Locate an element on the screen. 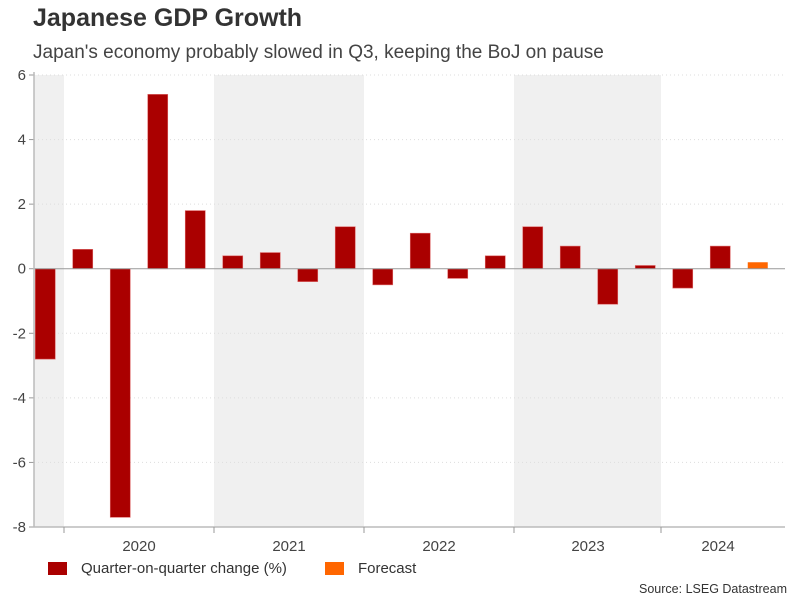 The height and width of the screenshot is (601, 801). legend-item-forecast: Forecast is located at coordinates (370, 568).